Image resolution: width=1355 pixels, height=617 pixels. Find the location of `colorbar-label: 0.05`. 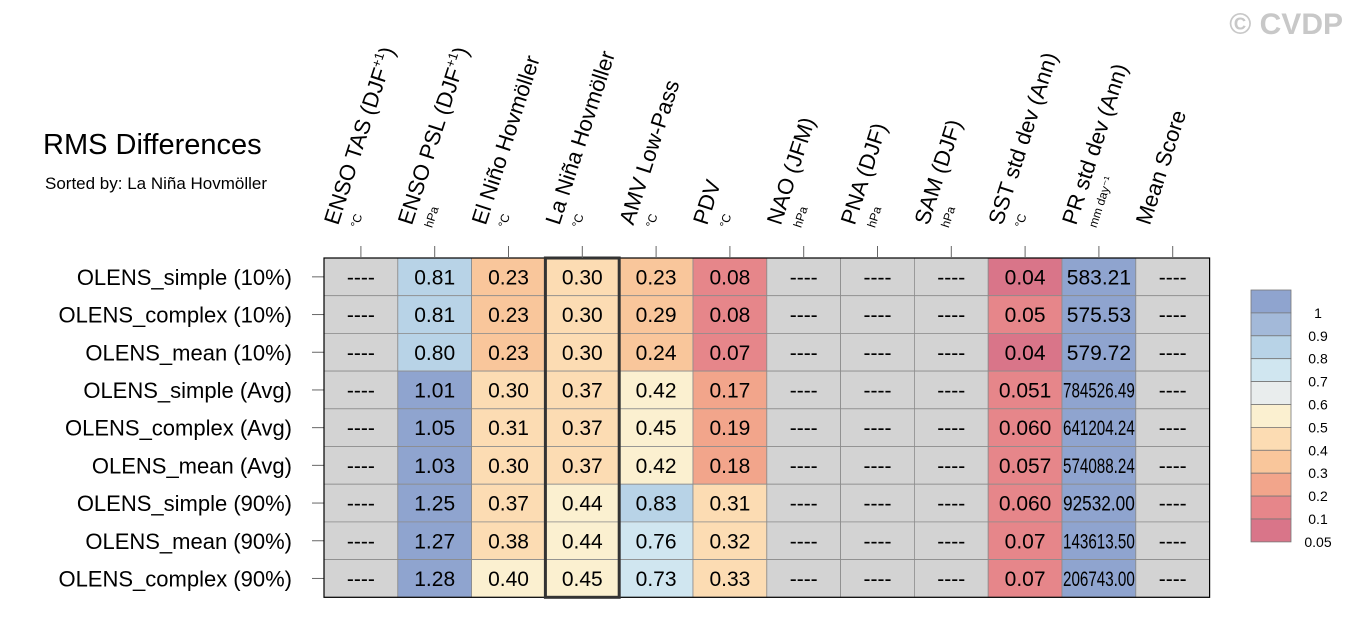

colorbar-label: 0.05 is located at coordinates (1317, 542).